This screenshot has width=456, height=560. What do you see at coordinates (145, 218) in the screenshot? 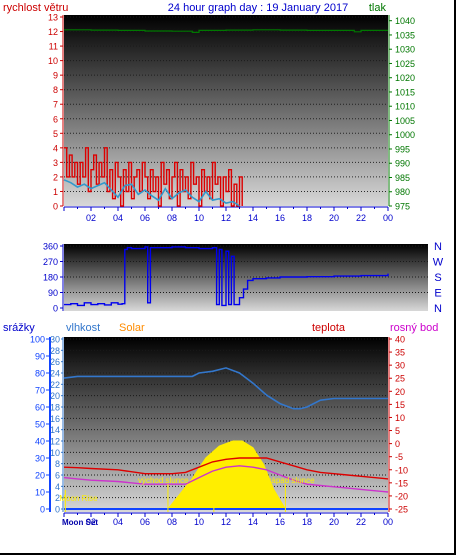
I see `panel-wind-x-label-06: 06` at bounding box center [145, 218].